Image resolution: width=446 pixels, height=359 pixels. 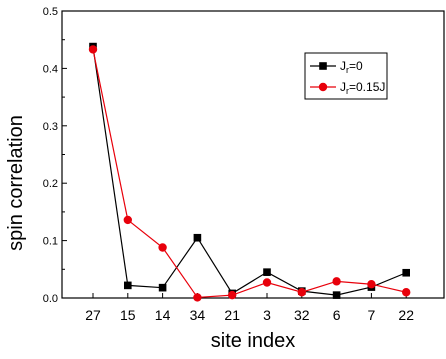 I want to click on legend-label-1: Jr=0, so click(x=351, y=67).